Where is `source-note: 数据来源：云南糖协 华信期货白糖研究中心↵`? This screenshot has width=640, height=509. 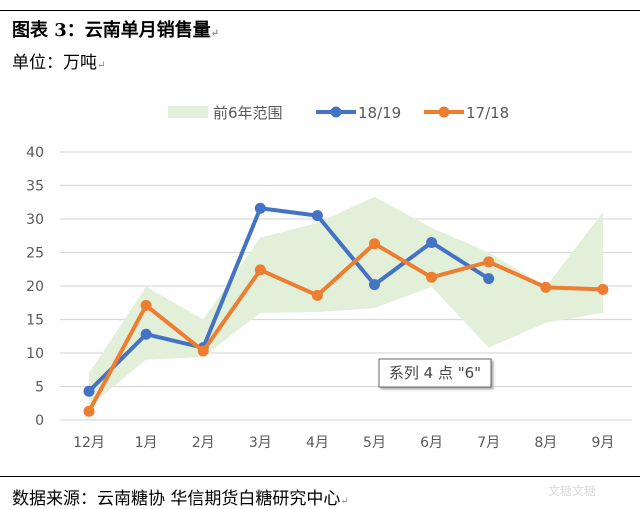
source-note: 数据来源：云南糖协 华信期货白糖研究中心↵ is located at coordinates (180, 496).